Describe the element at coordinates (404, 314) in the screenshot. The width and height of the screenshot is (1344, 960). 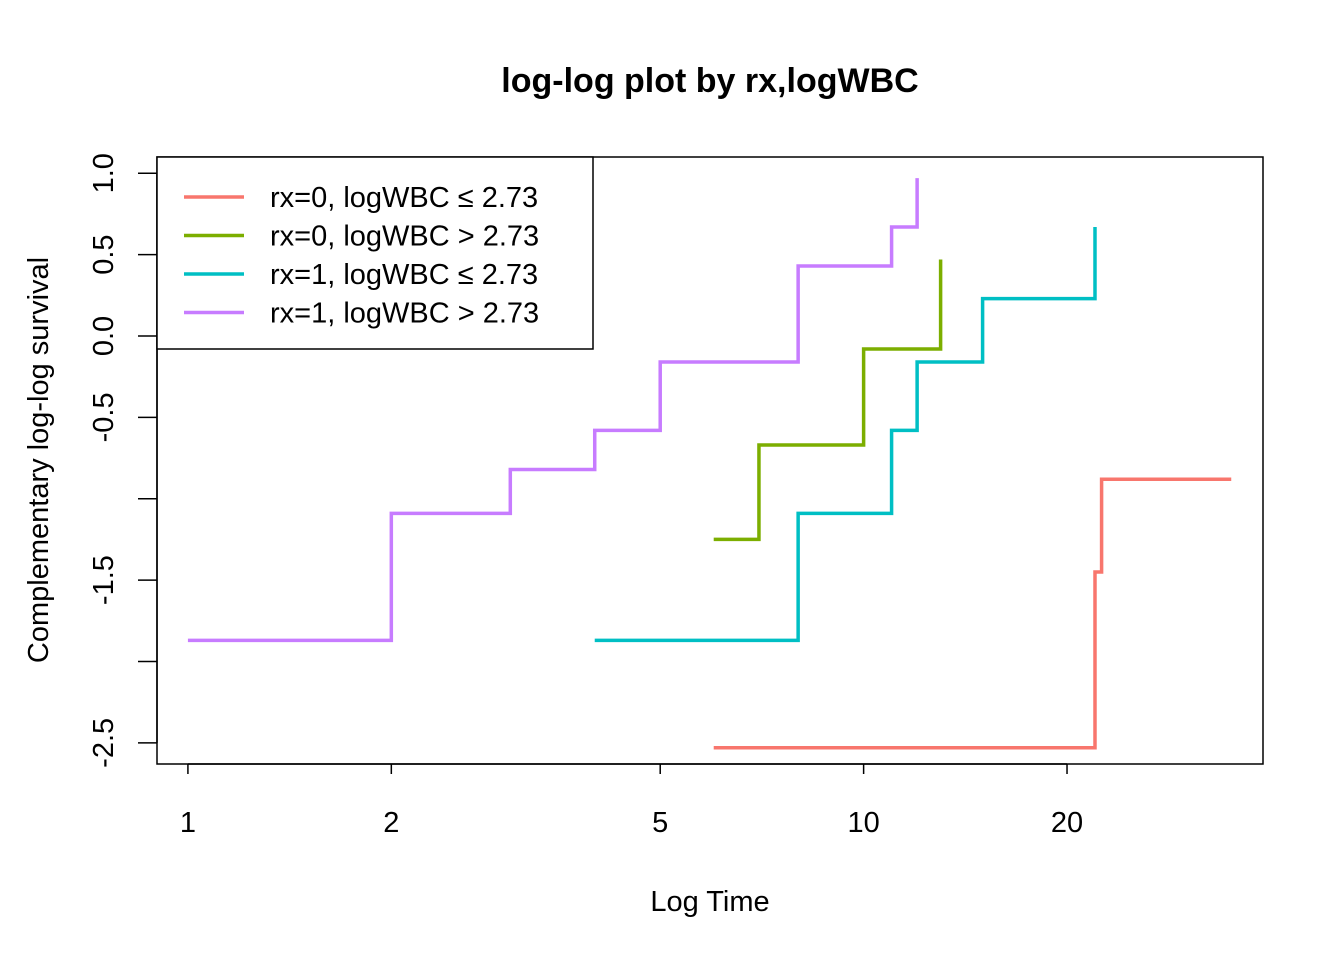
I see `legend-label-4: rx=1, logWBC > 2.73` at that location.